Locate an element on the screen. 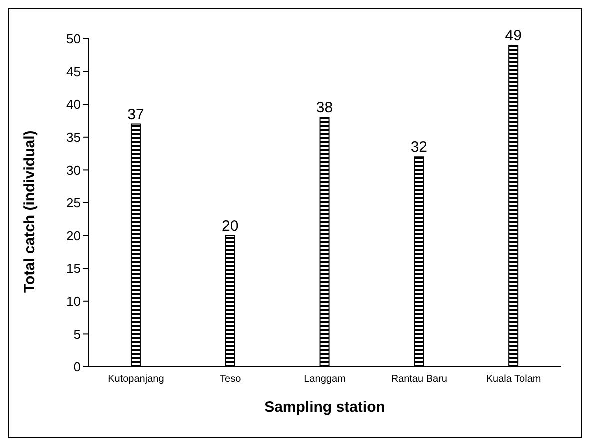 The width and height of the screenshot is (589, 446). y-tick-label: 35 is located at coordinates (73, 138).